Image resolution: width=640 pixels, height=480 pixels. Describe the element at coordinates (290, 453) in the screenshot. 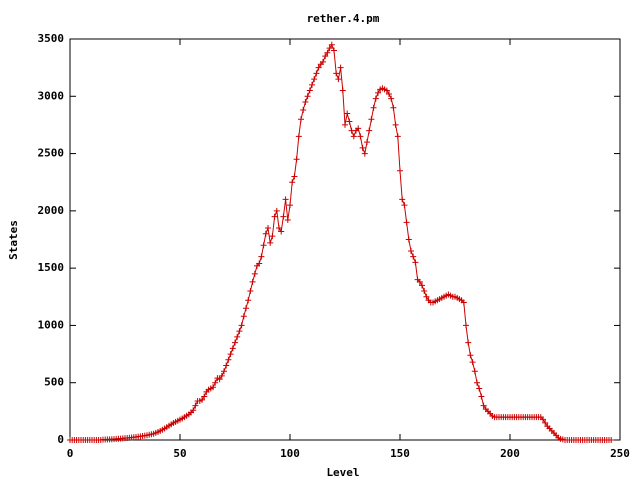

I see `x-tick-label: 100` at that location.